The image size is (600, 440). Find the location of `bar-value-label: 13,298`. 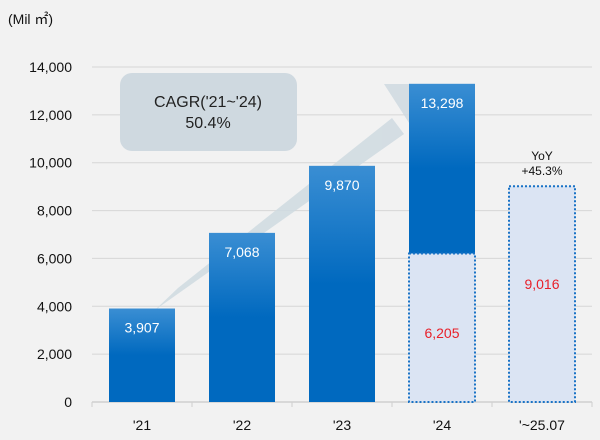

bar-value-label: 13,298 is located at coordinates (442, 103).